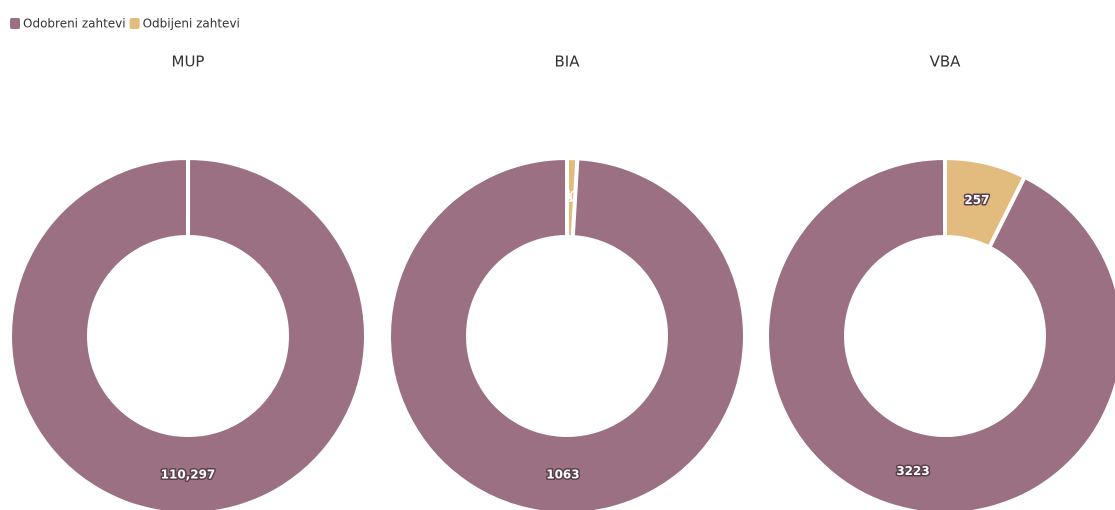 The width and height of the screenshot is (1115, 510). I want to click on data-label: 1063, so click(562, 474).